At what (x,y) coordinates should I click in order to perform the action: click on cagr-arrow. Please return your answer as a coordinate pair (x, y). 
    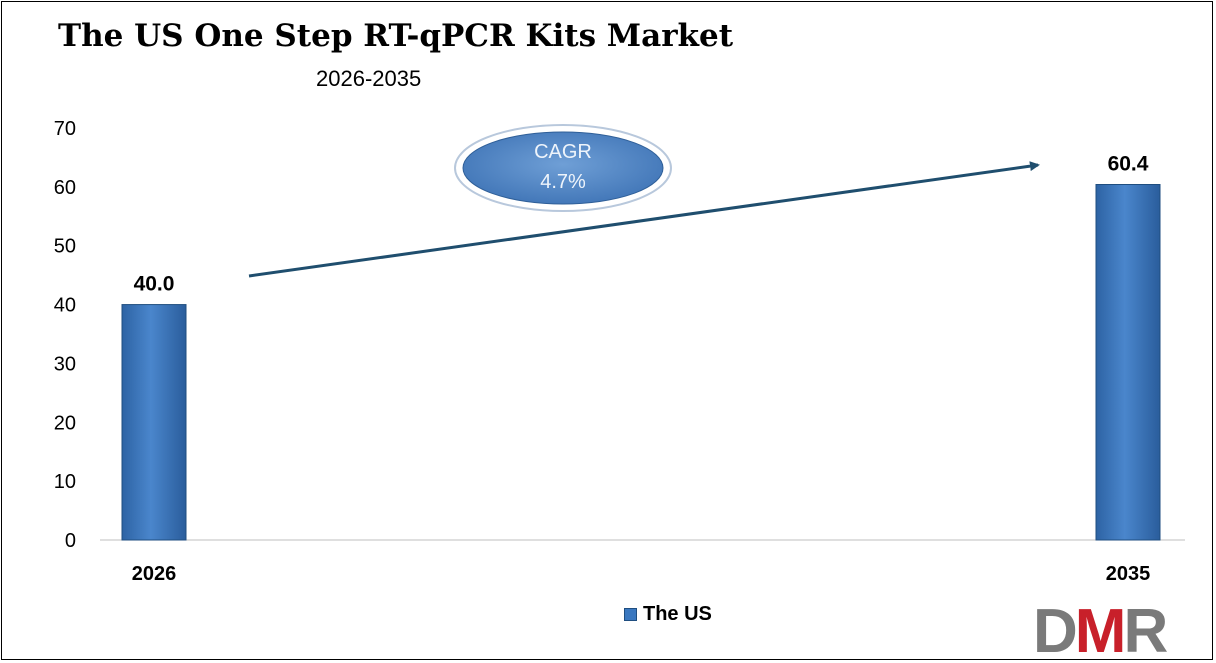
    Looking at the image, I should click on (644, 219).